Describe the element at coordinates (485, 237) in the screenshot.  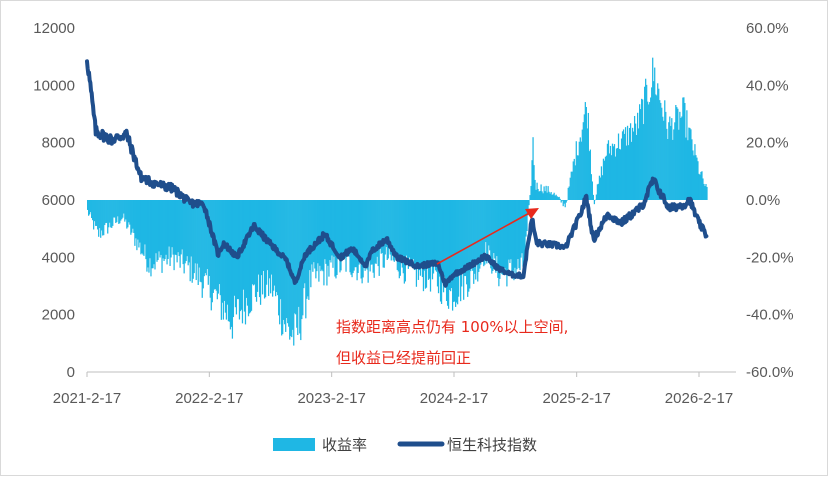
I see `arrow-shaft` at that location.